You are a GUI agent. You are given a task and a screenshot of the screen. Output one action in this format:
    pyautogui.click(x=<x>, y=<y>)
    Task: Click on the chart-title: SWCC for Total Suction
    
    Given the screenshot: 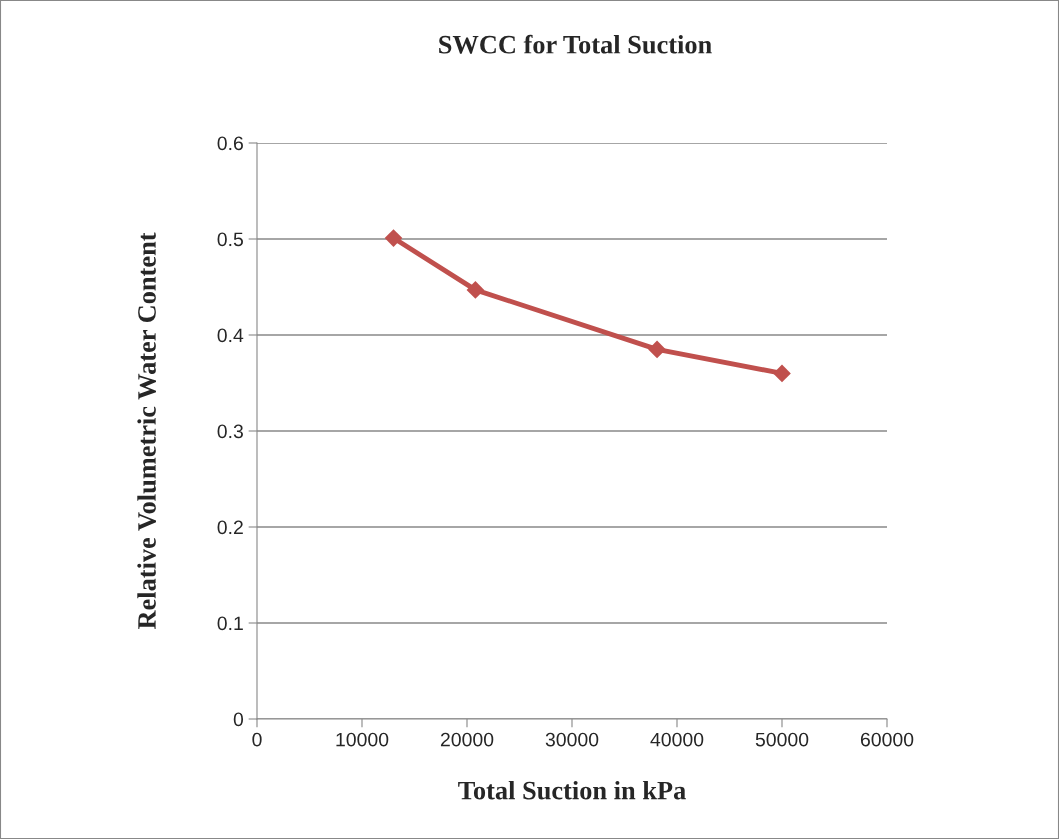 What is the action you would take?
    pyautogui.click(x=575, y=44)
    